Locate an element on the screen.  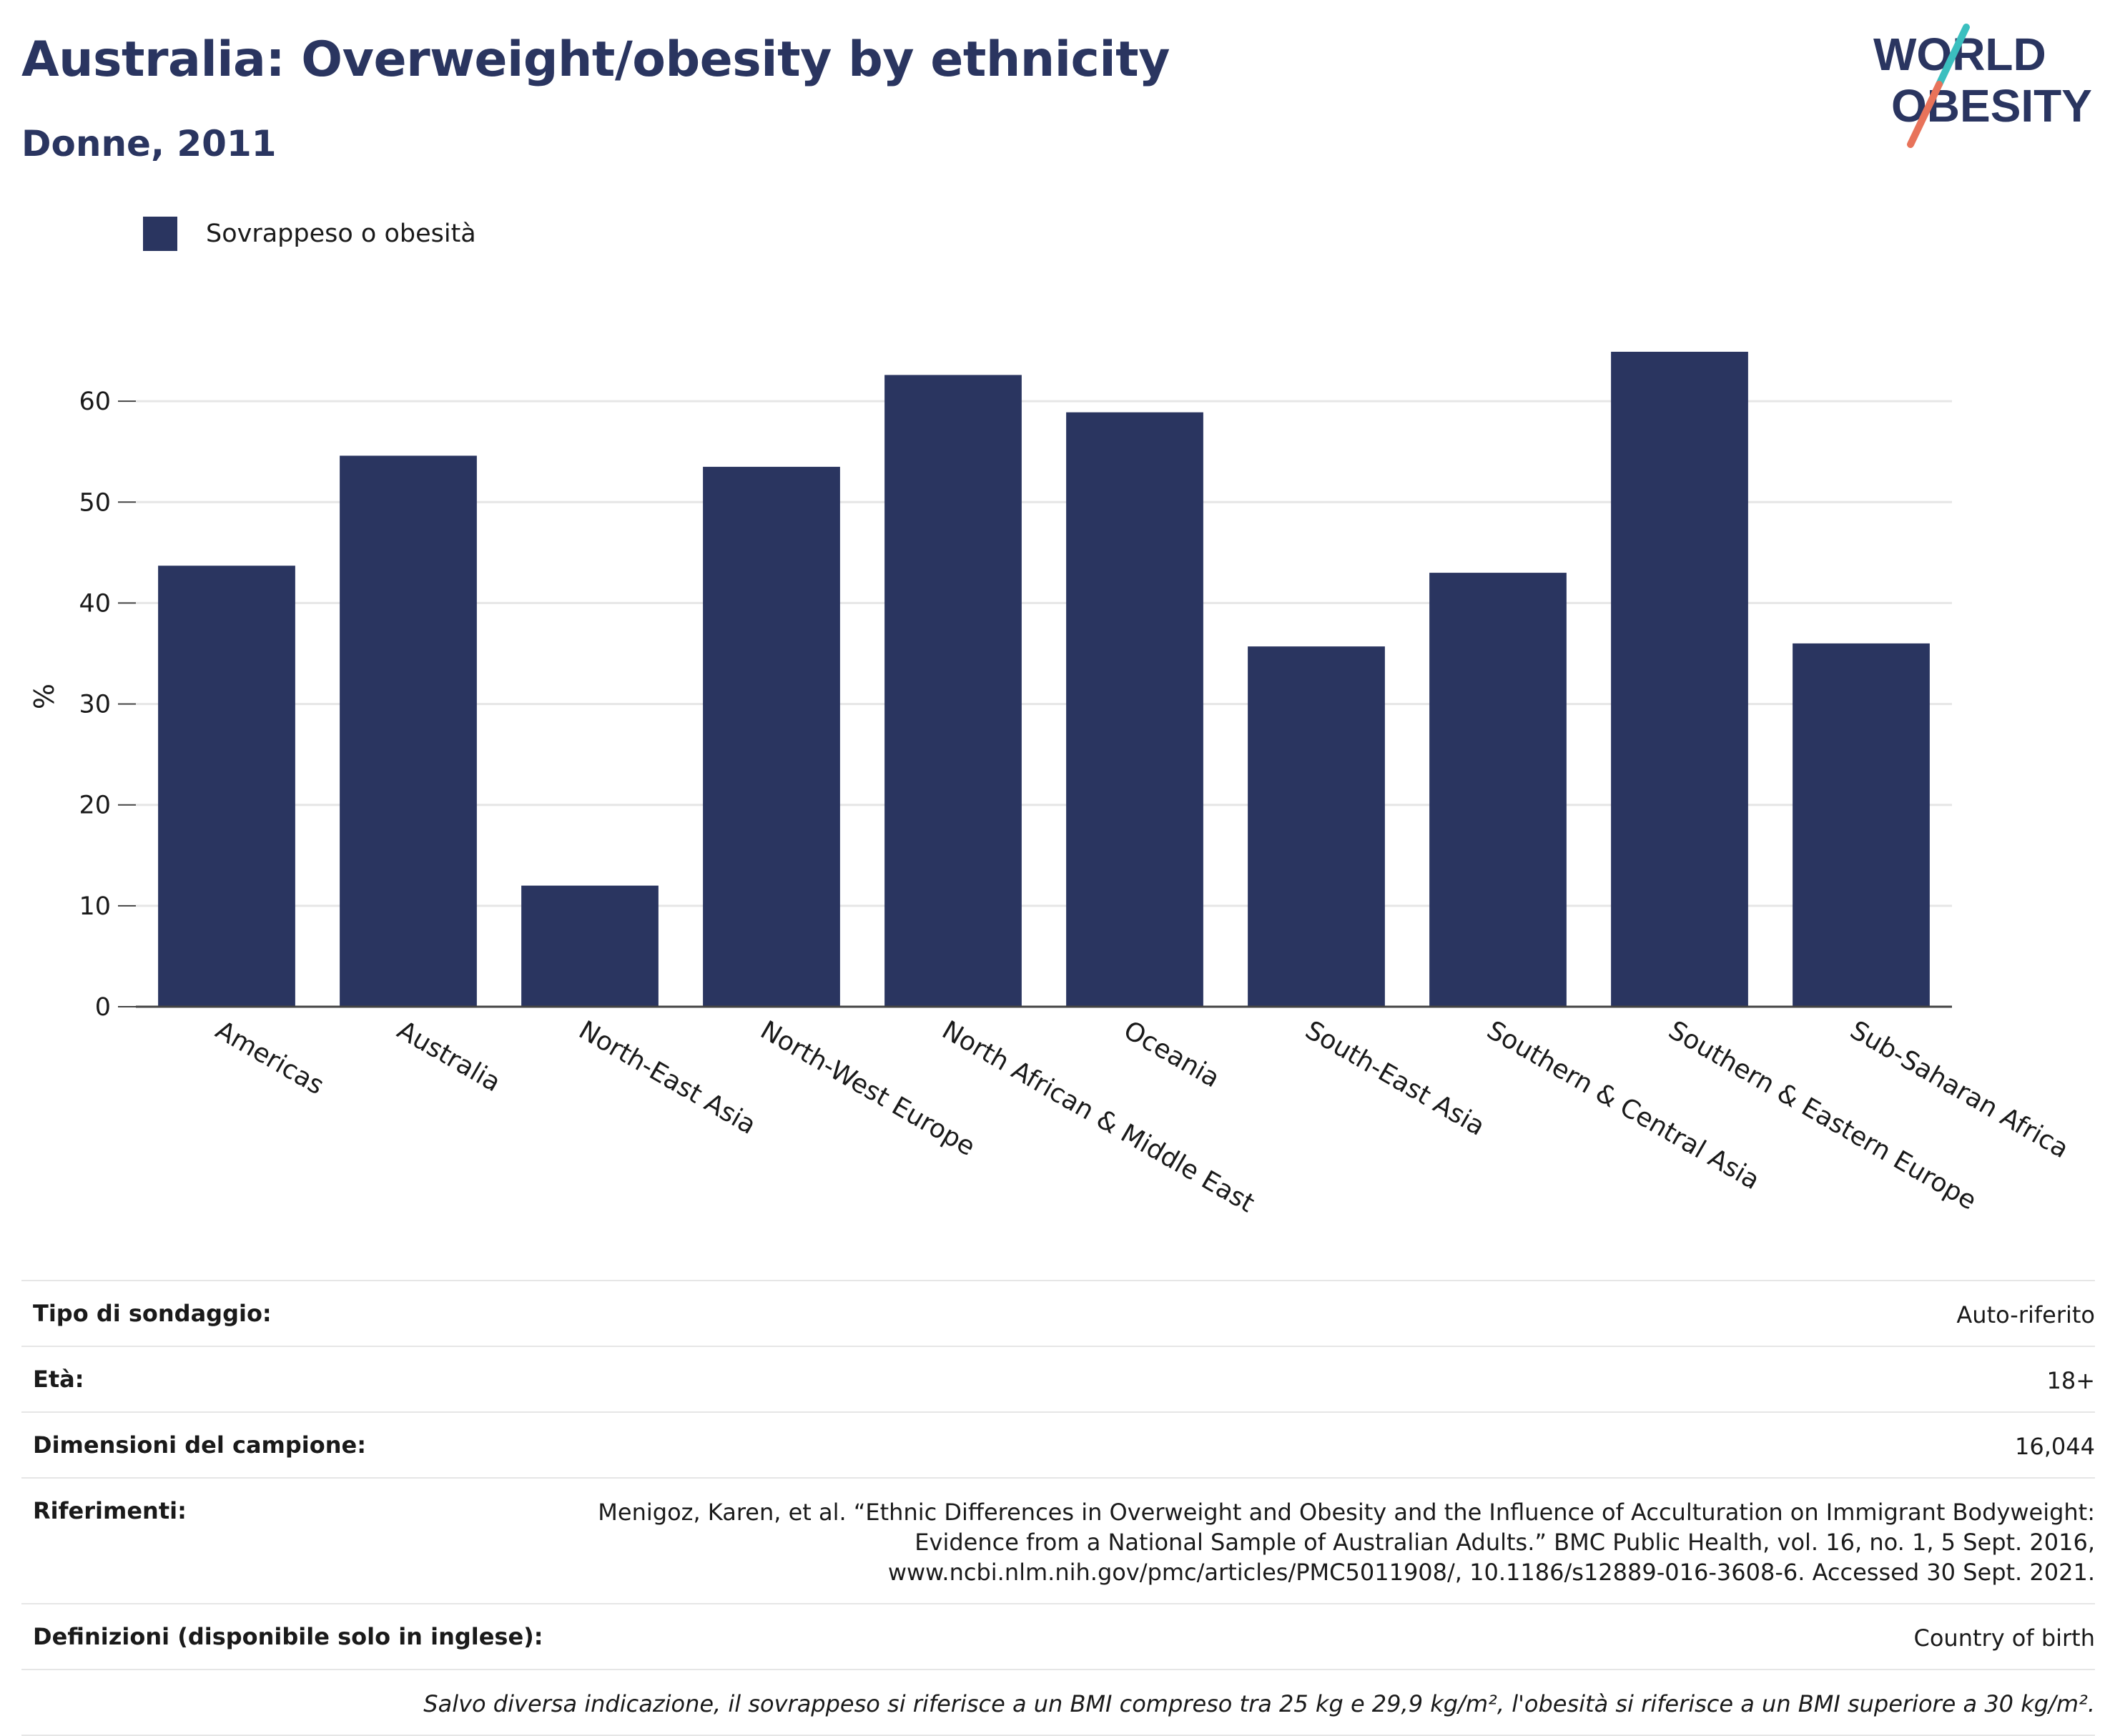
definitions-value: Country of birth is located at coordinates (2005, 1638).